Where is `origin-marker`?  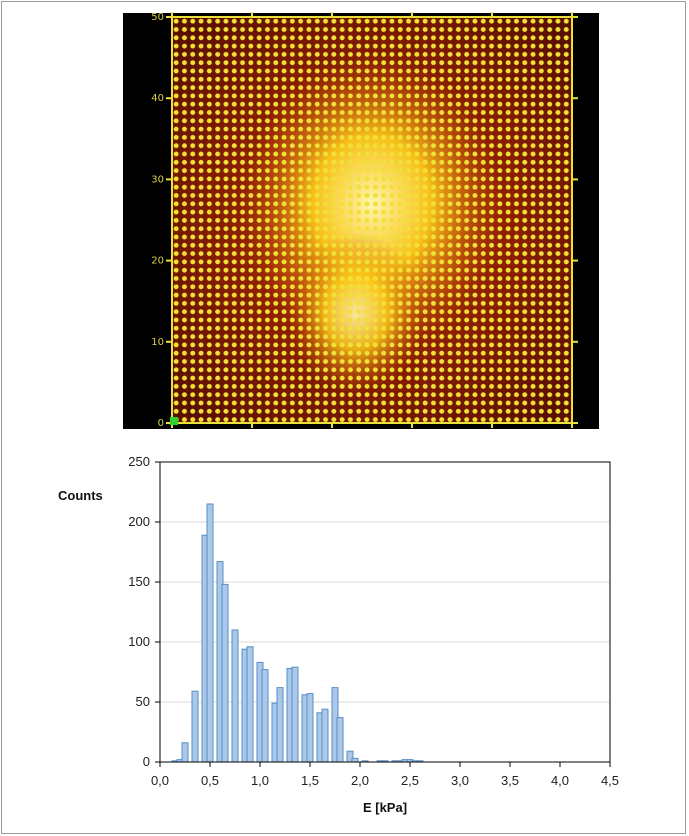 origin-marker is located at coordinates (174, 421).